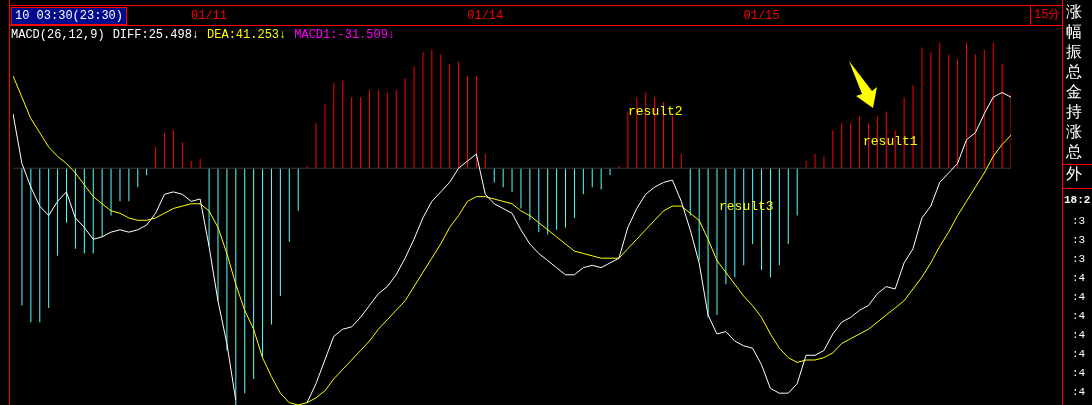 This screenshot has width=1092, height=405. I want to click on x-tick-label: 01/15, so click(761, 16).